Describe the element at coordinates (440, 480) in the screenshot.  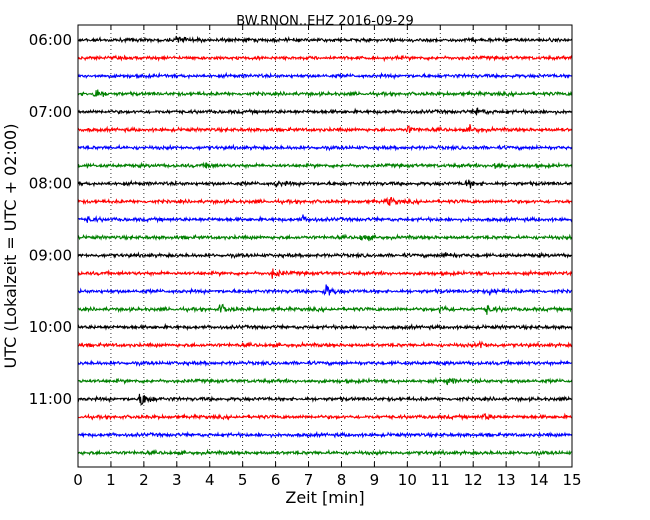
I see `x-tick-label: 11` at that location.